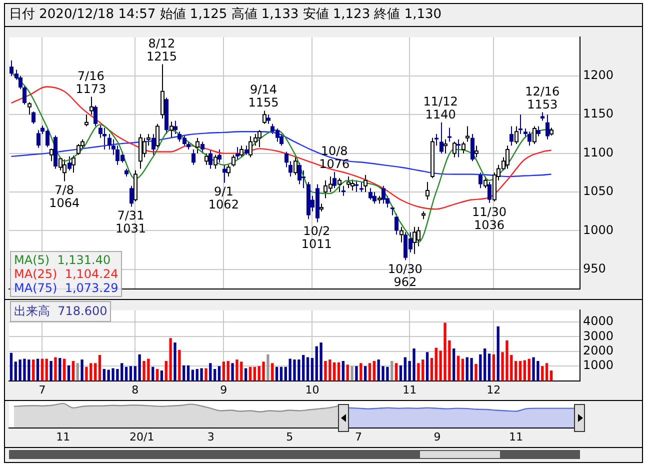  What do you see at coordinates (263, 96) in the screenshot?
I see `annotation: 9/14 1155` at bounding box center [263, 96].